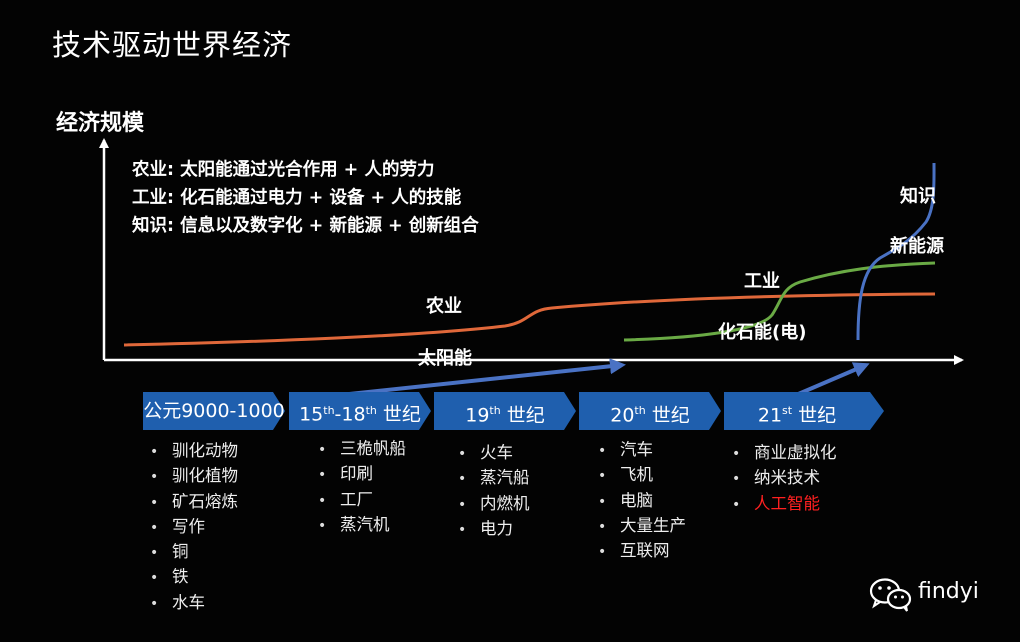 The height and width of the screenshot is (642, 1020). Describe the element at coordinates (283, 170) in the screenshot. I see `legend-agriculture: 农业: 太阳能通过光合作用 + 人的劳力` at that location.